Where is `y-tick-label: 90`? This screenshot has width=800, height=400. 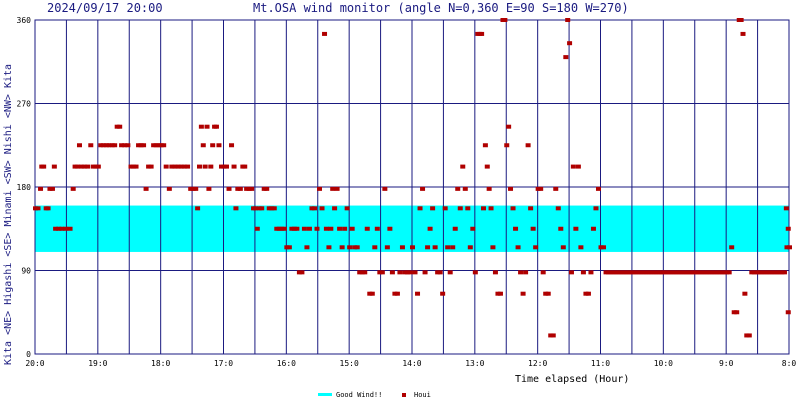 y-tick-label: 90 is located at coordinates (26, 271).